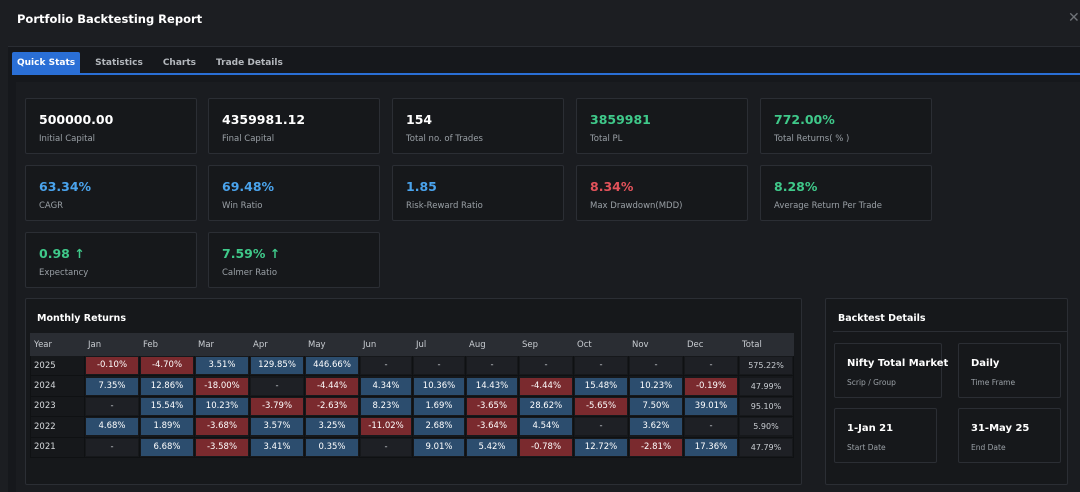 The width and height of the screenshot is (1080, 492). What do you see at coordinates (766, 447) in the screenshot?
I see `total-value: 47.79%` at bounding box center [766, 447].